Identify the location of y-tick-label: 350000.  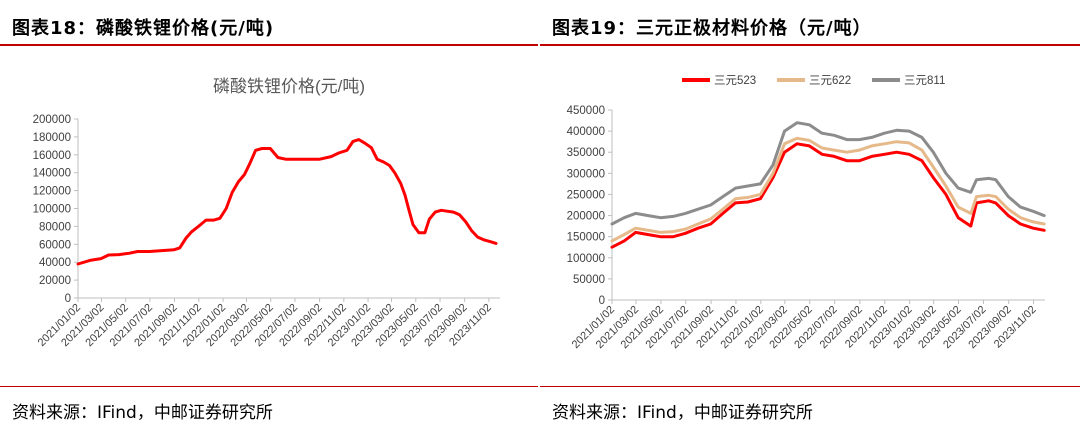
(586, 153).